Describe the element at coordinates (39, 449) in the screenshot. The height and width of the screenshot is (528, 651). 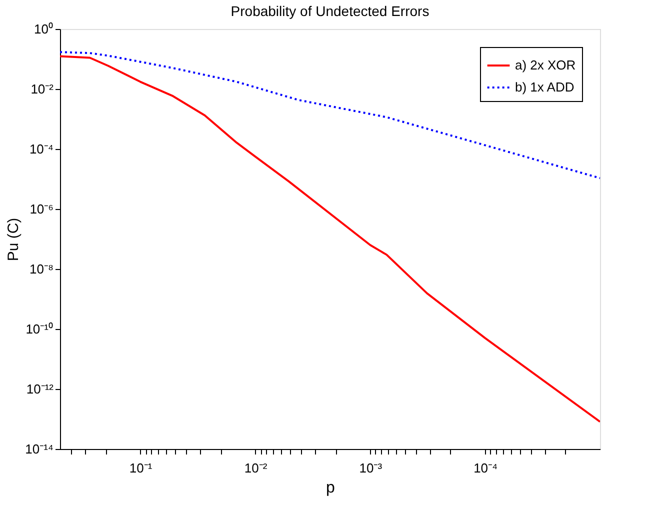
I see `y-tick-label: 10⁻¹⁴` at that location.